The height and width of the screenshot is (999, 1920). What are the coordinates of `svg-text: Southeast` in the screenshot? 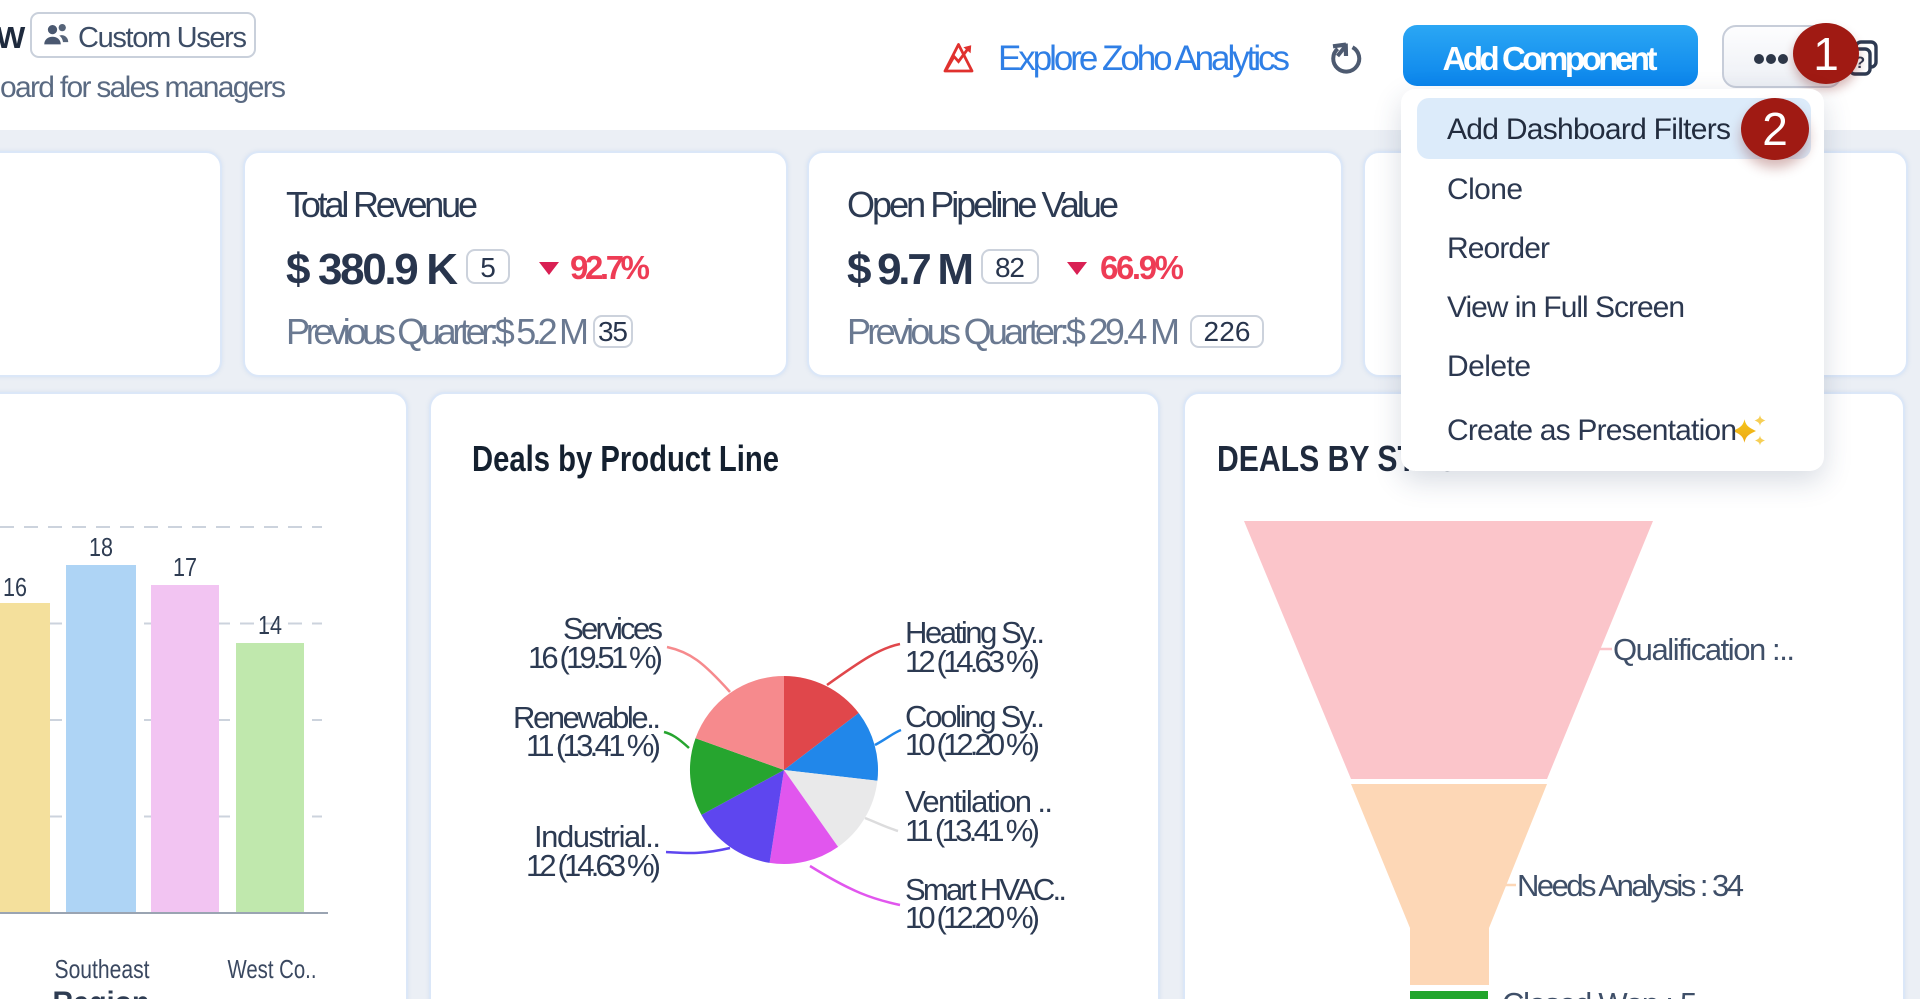 It's located at (103, 969).